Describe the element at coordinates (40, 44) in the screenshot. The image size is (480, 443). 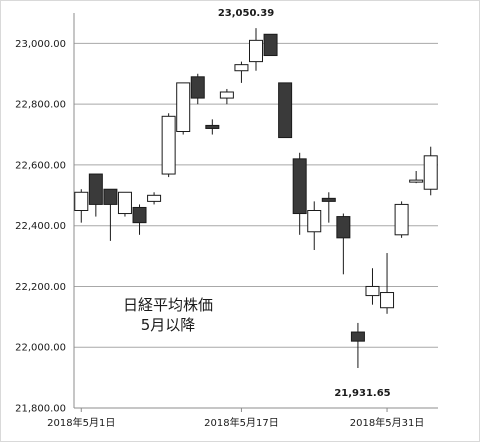
I see `y-tick-label: 23,000.00` at that location.